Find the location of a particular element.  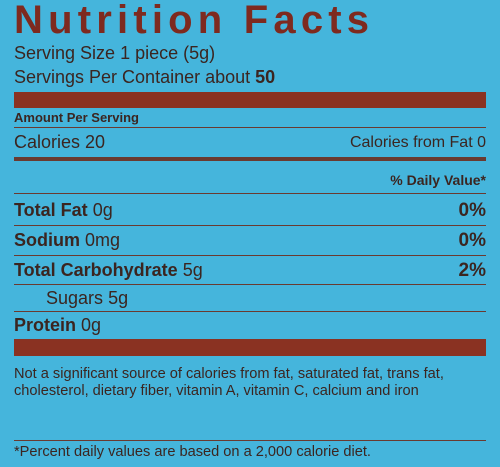

nutrient-name: Protein is located at coordinates (45, 325).